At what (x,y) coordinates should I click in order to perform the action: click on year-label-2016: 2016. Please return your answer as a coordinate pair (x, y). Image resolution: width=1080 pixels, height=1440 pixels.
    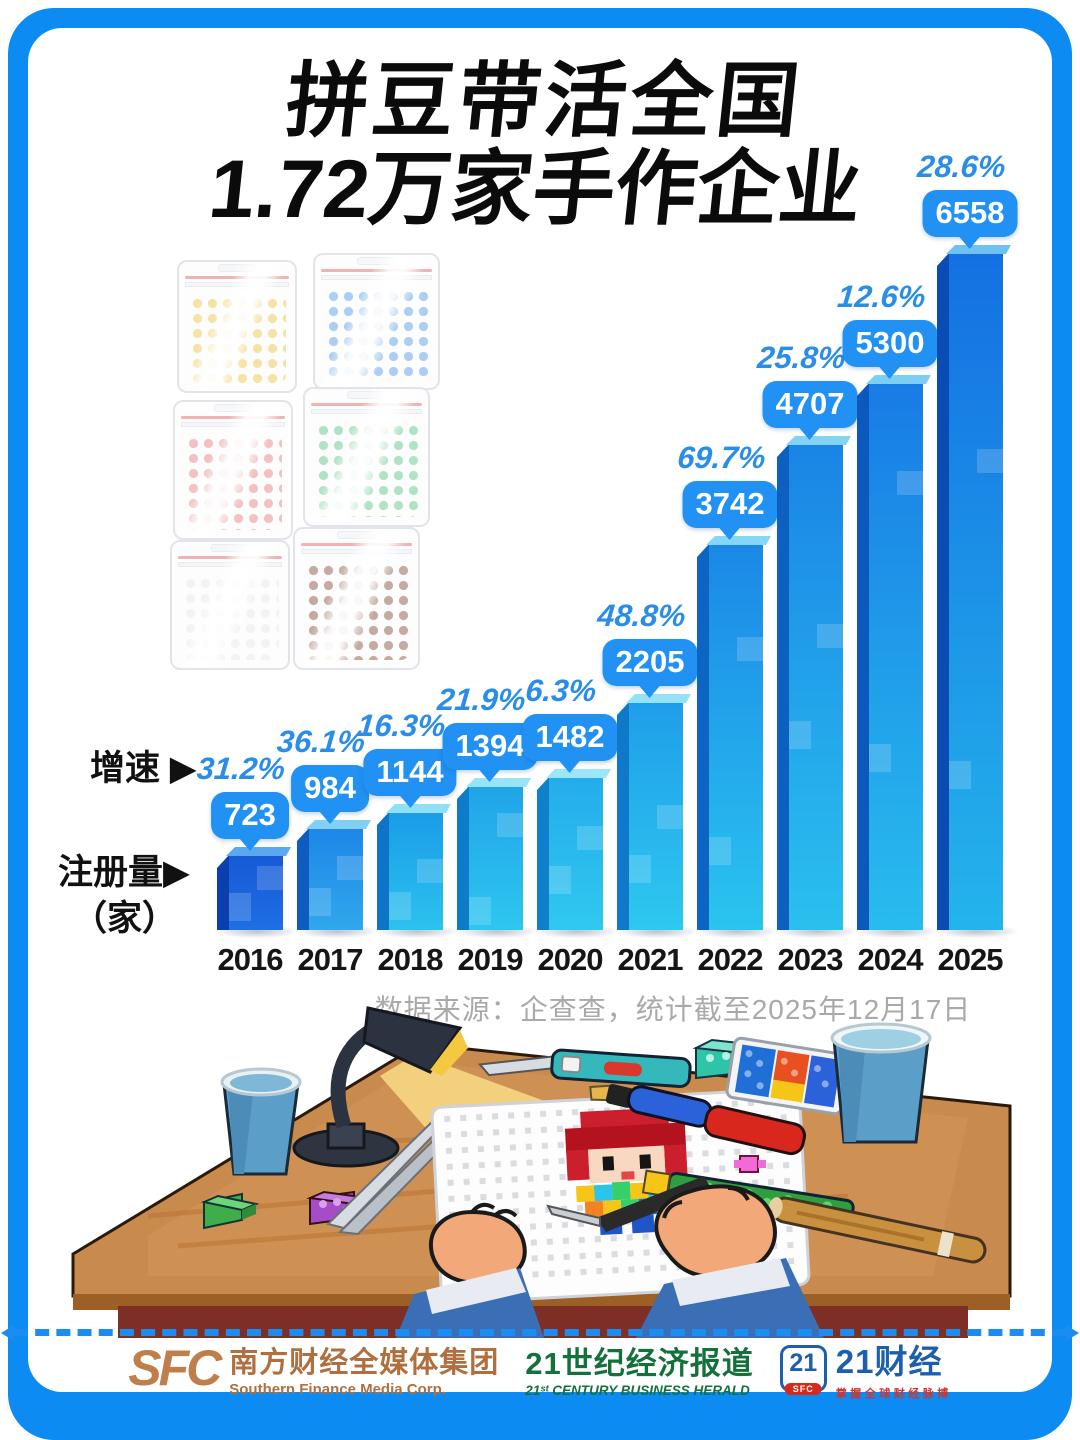
    Looking at the image, I should click on (250, 959).